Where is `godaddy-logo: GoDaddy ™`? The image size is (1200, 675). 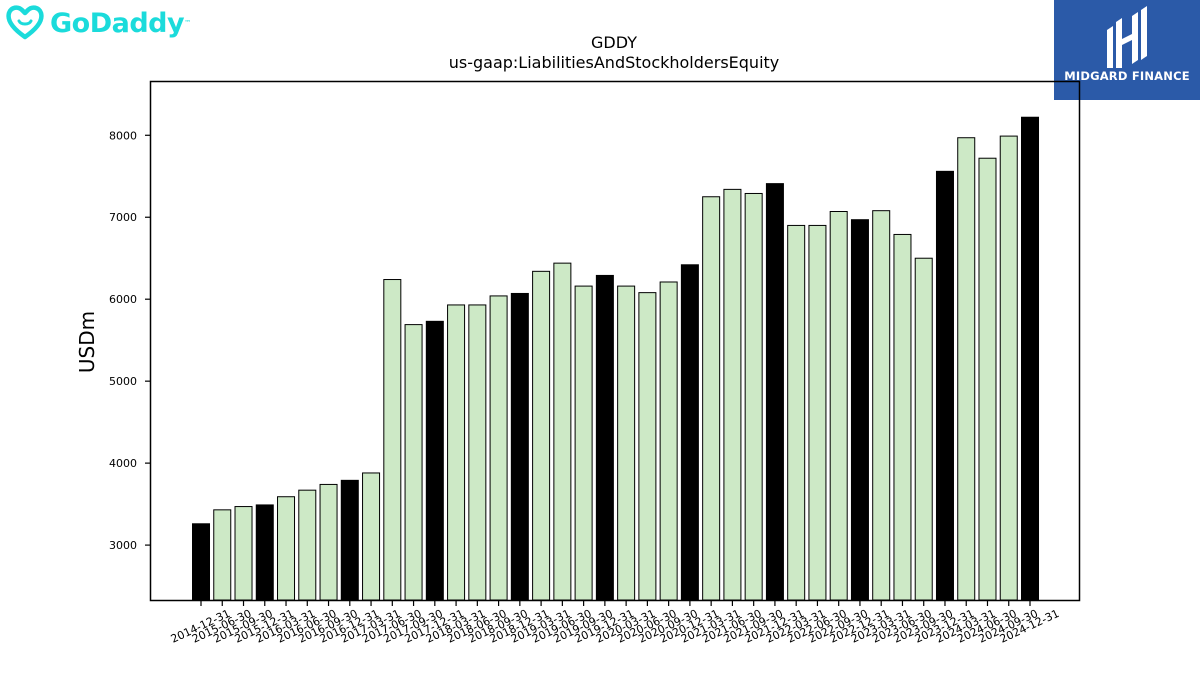
godaddy-logo: GoDaddy ™ is located at coordinates (97, 23).